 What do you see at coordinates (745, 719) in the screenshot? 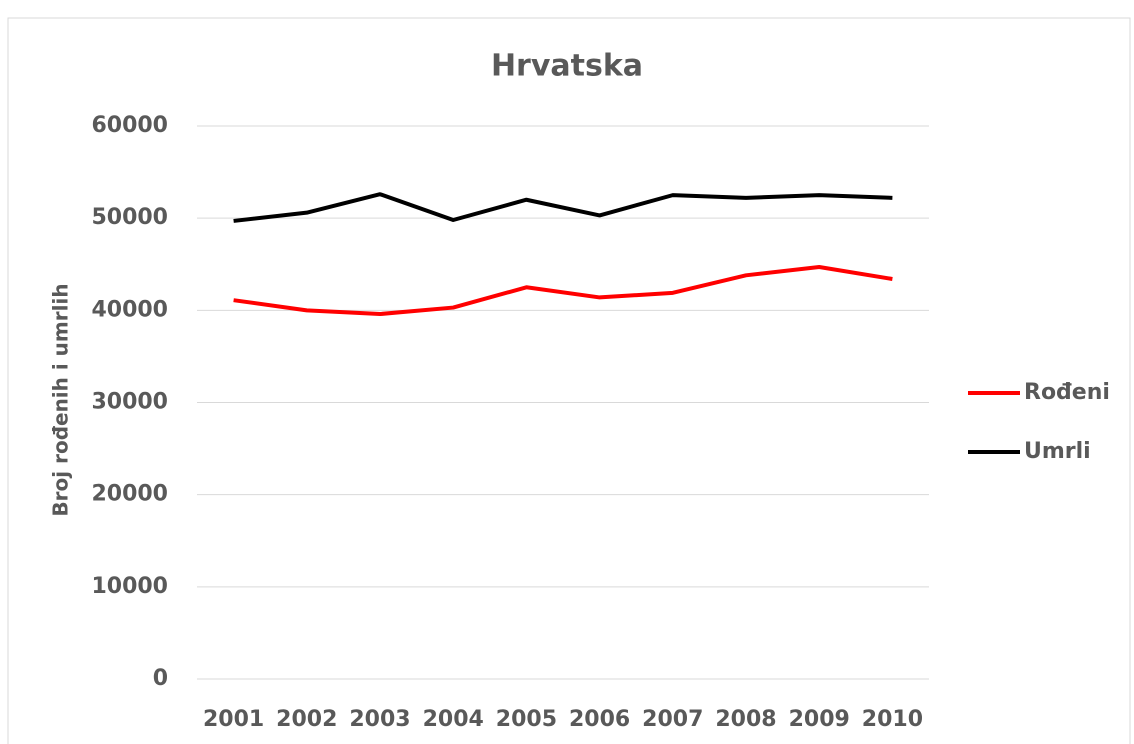
I see `x-tick-label: 2008` at bounding box center [745, 719].